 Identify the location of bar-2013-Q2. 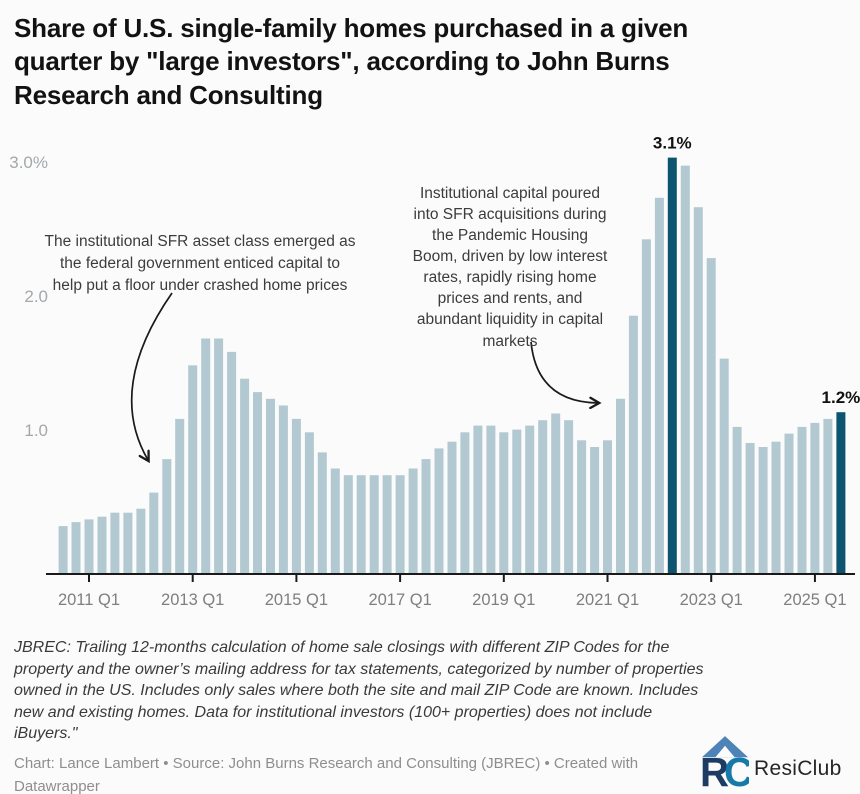
(206, 455).